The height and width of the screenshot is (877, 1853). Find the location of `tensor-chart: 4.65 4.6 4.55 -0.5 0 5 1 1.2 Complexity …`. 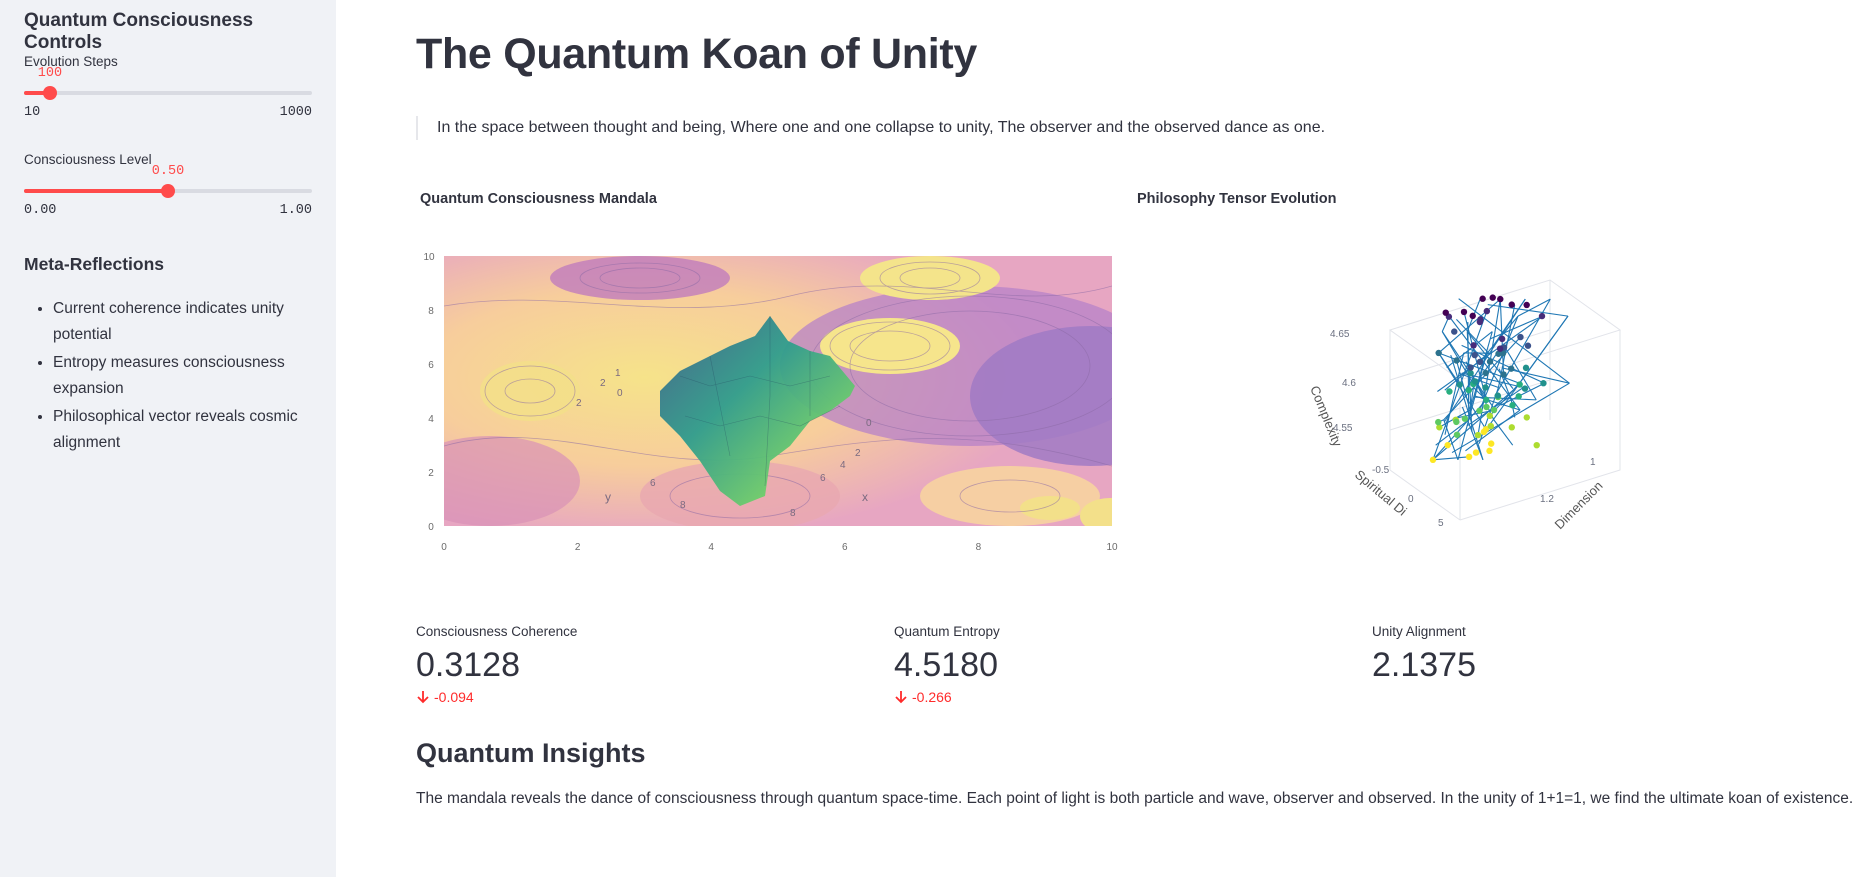

tensor-chart: 4.65 4.6 4.55 -0.5 0 5 1 1.2 Complexity … is located at coordinates (1480, 405).